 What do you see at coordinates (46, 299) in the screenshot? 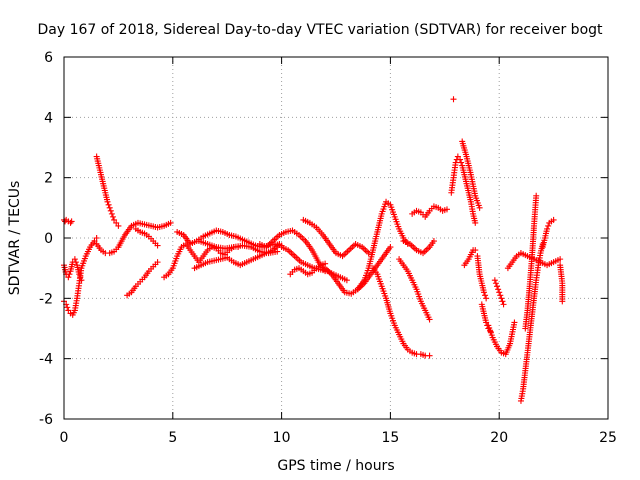
I see `y-tick-label: -2` at bounding box center [46, 299].